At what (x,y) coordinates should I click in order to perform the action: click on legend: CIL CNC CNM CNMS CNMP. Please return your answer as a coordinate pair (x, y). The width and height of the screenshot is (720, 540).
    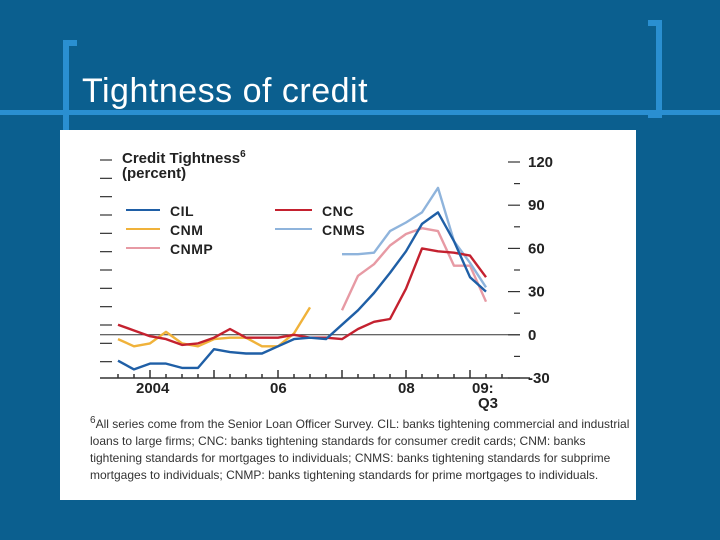
    Looking at the image, I should click on (245, 230).